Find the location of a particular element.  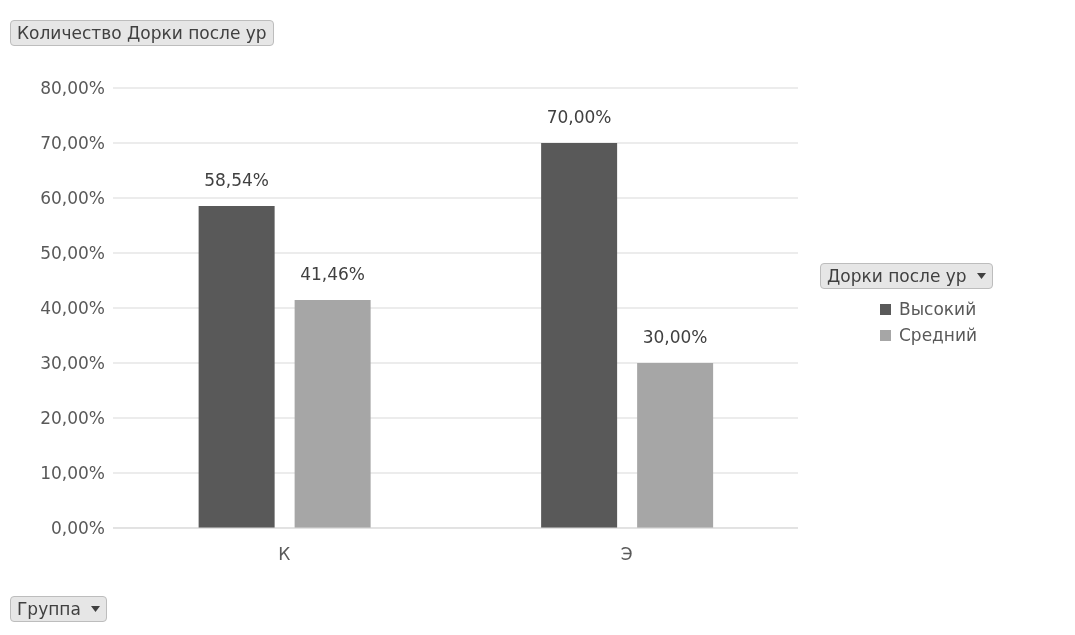

y-tick-label: 30,00% is located at coordinates (72, 363).